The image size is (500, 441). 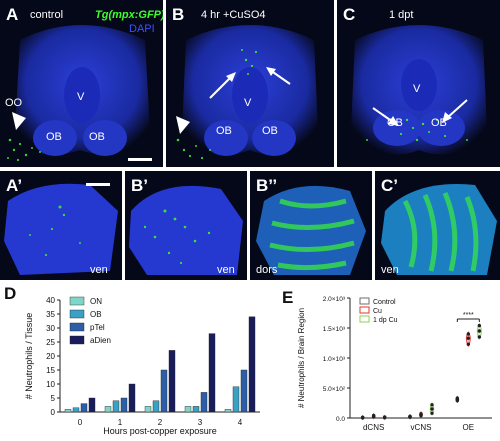 What do you see at coordinates (270, 131) in the screenshot?
I see `ob-right-label-b: OB` at bounding box center [270, 131].